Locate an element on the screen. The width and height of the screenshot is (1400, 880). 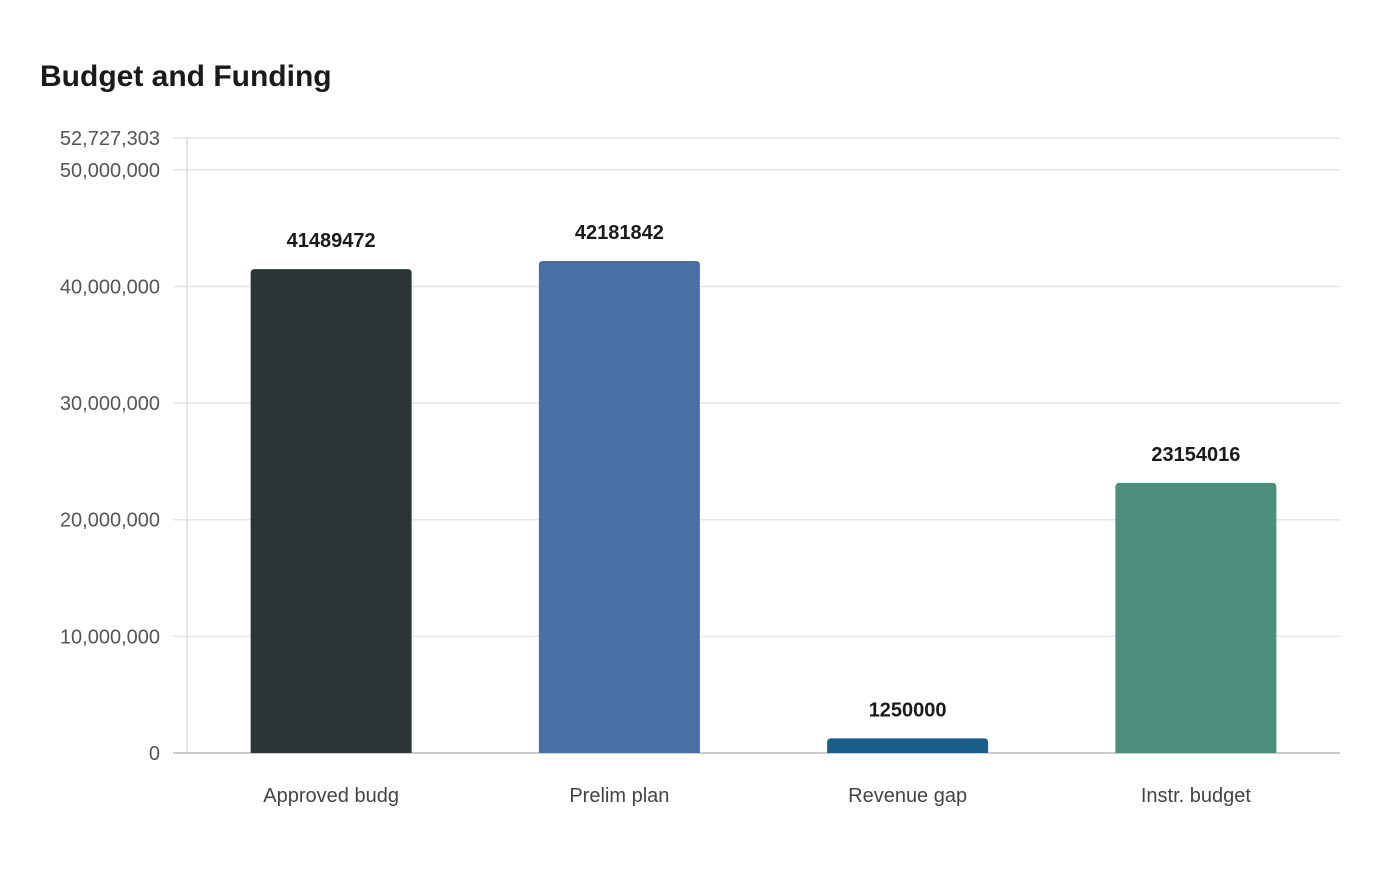
y-tick-label: 50,000,000 is located at coordinates (110, 171).